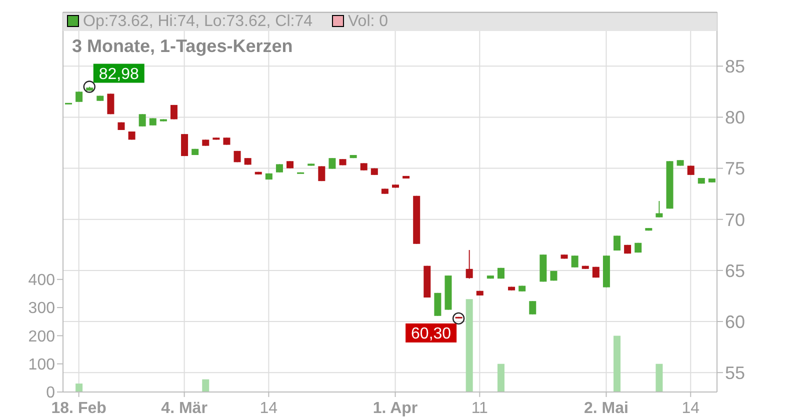  Describe the element at coordinates (42, 365) in the screenshot. I see `y2-tick-label: 100` at that location.